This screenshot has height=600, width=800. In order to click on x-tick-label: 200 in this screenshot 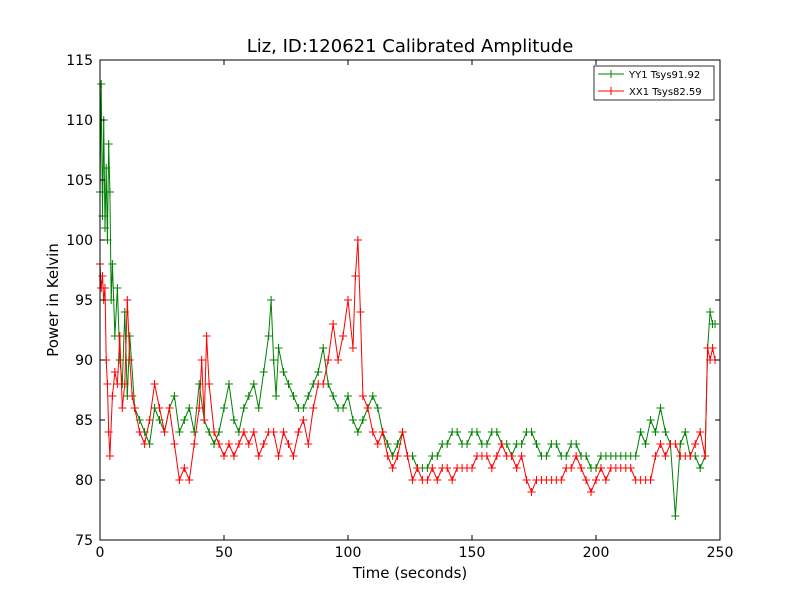, I will do `click(596, 553)`.